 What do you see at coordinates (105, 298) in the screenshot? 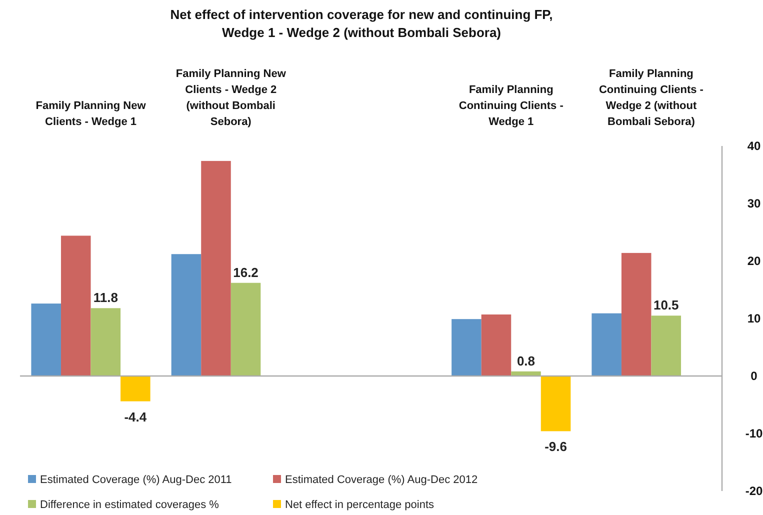
I see `data-label: 11.8` at bounding box center [105, 298].